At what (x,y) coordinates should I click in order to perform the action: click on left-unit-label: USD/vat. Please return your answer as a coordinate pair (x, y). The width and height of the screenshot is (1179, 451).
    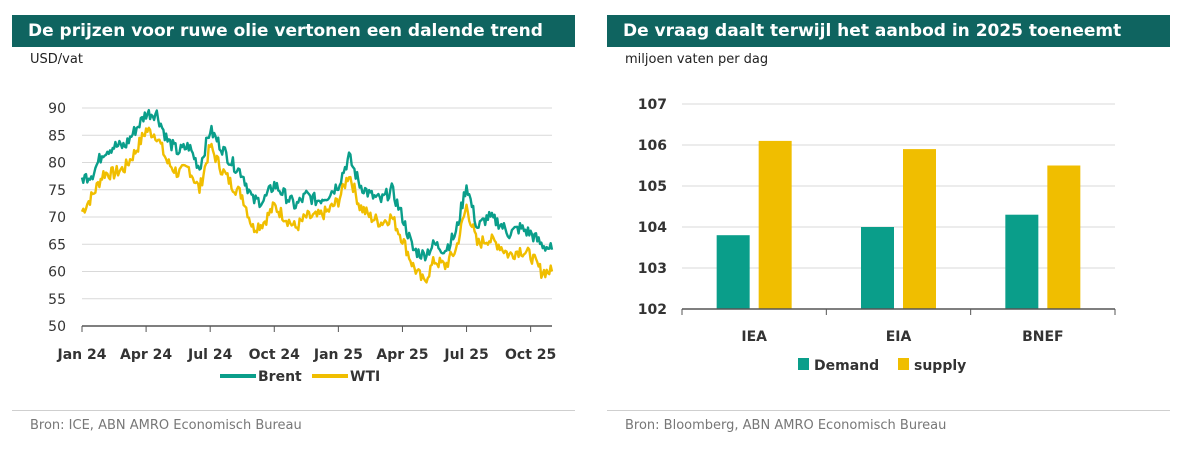
    Looking at the image, I should click on (56, 59).